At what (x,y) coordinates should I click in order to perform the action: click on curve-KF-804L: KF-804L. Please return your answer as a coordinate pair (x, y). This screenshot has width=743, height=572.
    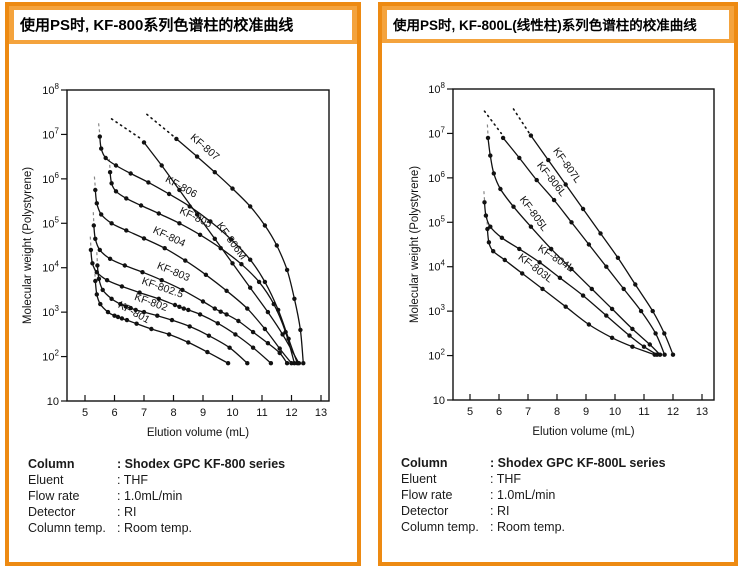
    Looking at the image, I should click on (571, 274).